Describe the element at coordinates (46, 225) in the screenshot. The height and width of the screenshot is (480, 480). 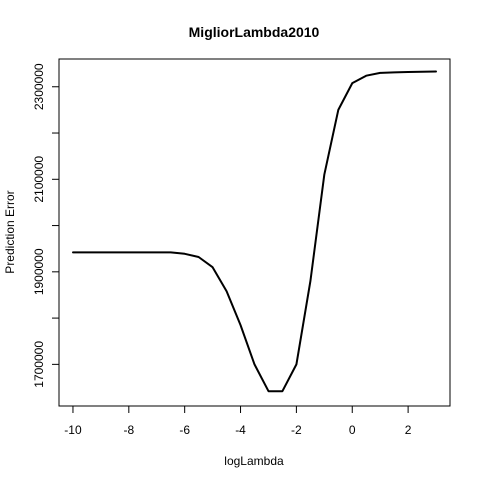
I see `y-axis: 1700000 1900000 2100000 2300000` at that location.